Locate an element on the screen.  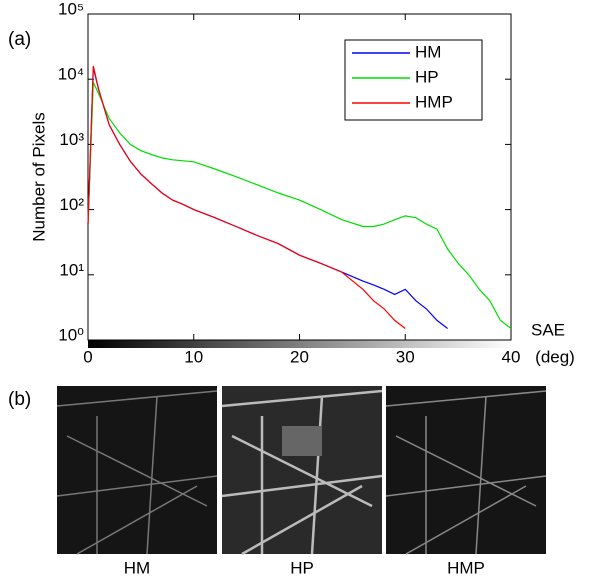
x-tick-label: 10 is located at coordinates (193, 356).